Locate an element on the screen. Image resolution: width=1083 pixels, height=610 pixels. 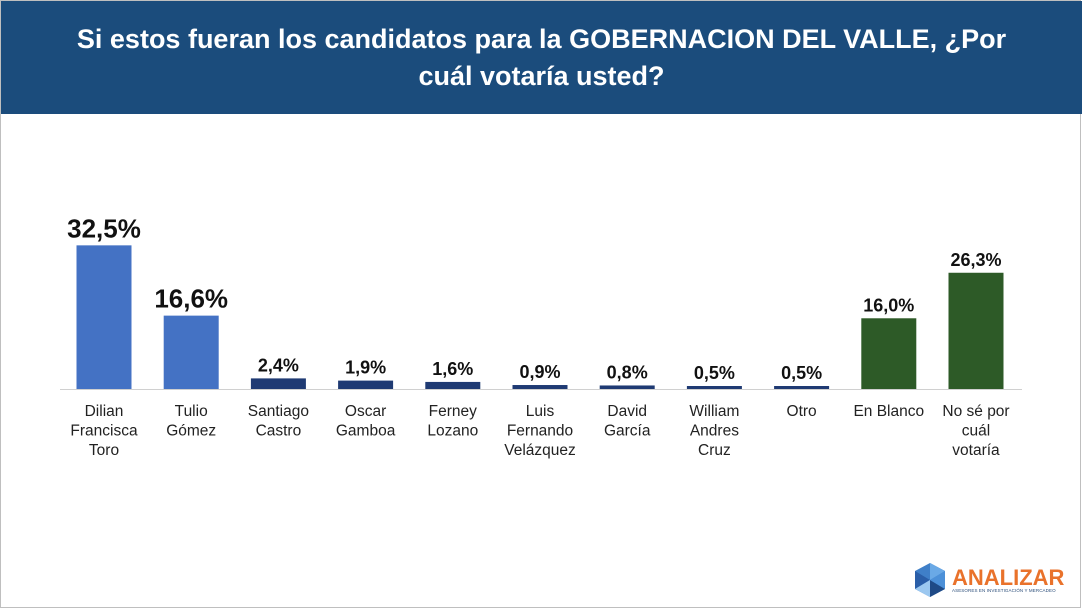
data-label-6: 0,9% is located at coordinates (539, 372).